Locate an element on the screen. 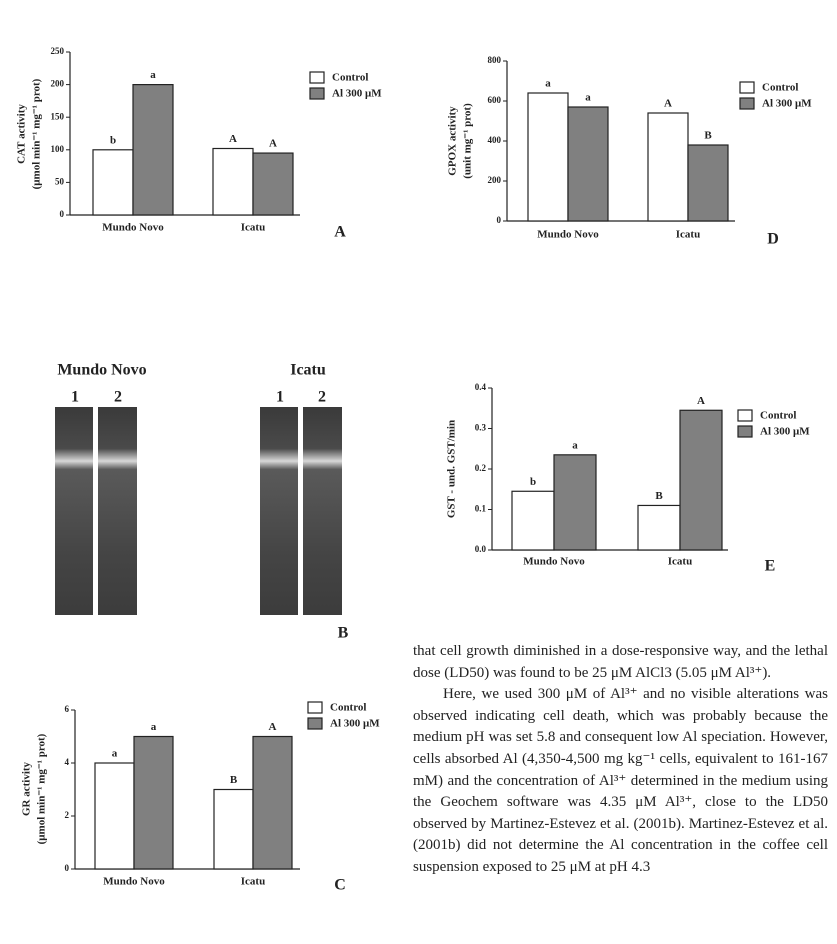 This screenshot has height=944, width=837. y-tick-label: 6 is located at coordinates (67, 709).